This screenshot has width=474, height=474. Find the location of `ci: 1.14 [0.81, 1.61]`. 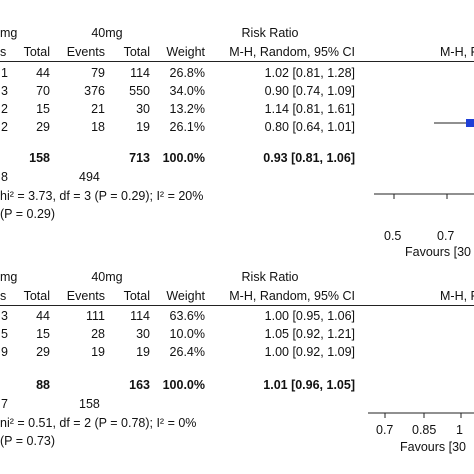

ci: 1.14 [0.81, 1.61] is located at coordinates (309, 109).